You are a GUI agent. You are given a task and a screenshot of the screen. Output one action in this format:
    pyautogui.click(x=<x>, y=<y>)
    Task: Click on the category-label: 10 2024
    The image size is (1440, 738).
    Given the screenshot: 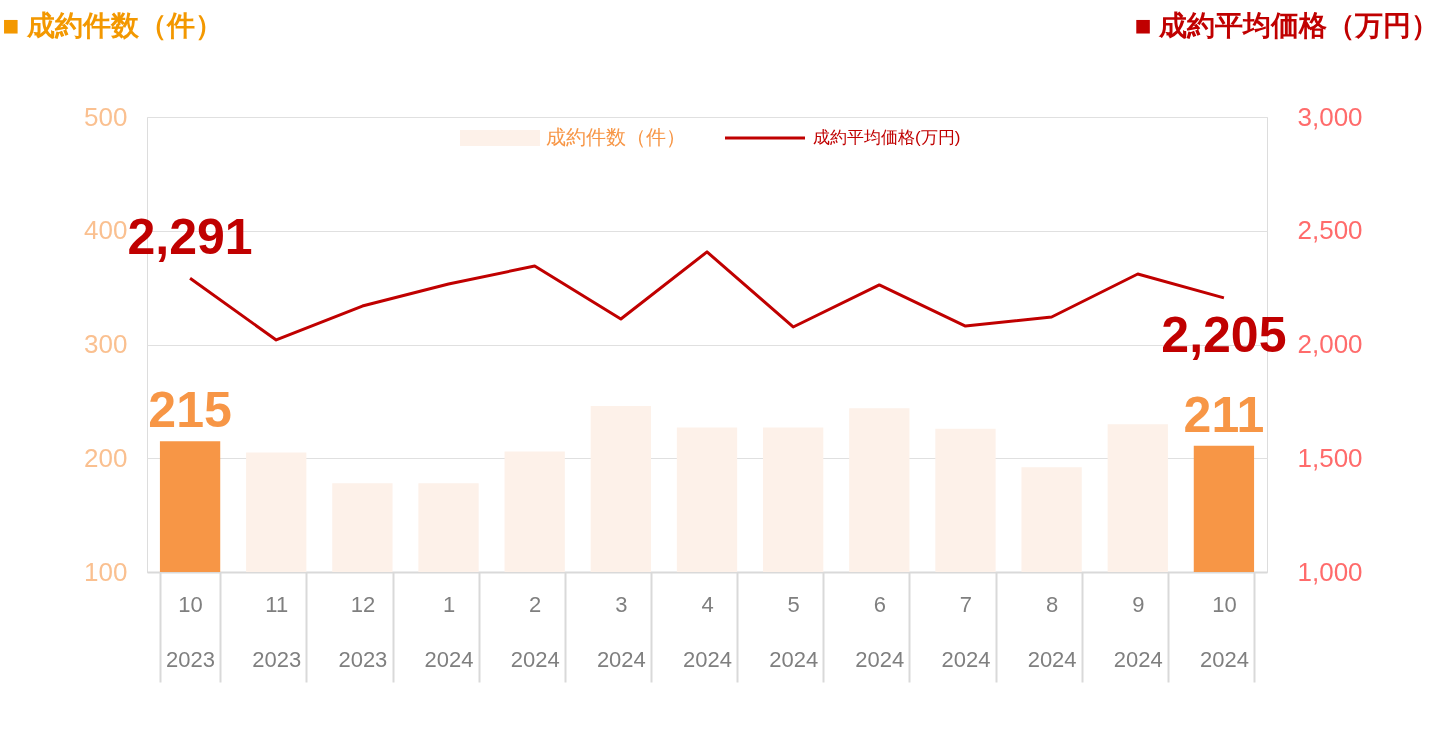 What is the action you would take?
    pyautogui.click(x=1224, y=631)
    